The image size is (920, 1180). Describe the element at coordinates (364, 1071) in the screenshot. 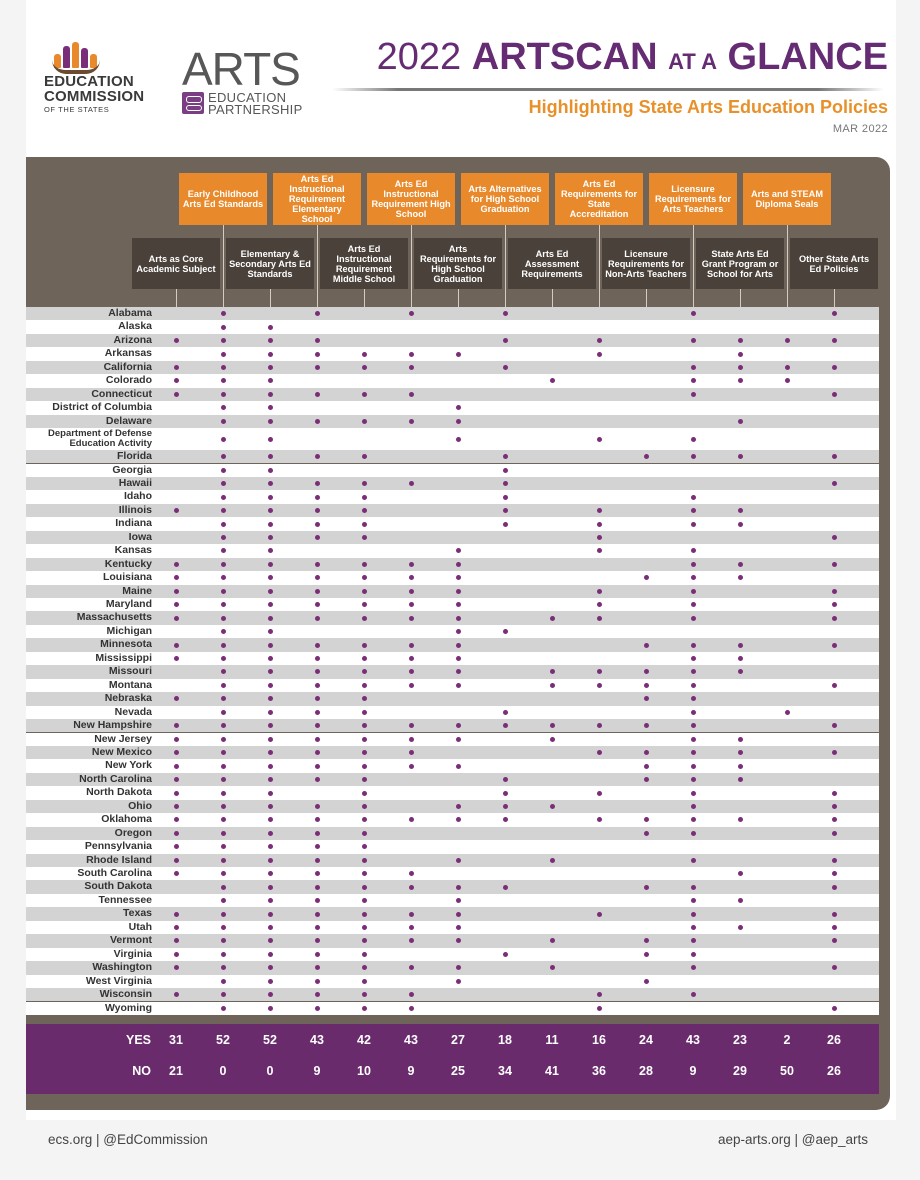

I see `no-count: 10` at that location.